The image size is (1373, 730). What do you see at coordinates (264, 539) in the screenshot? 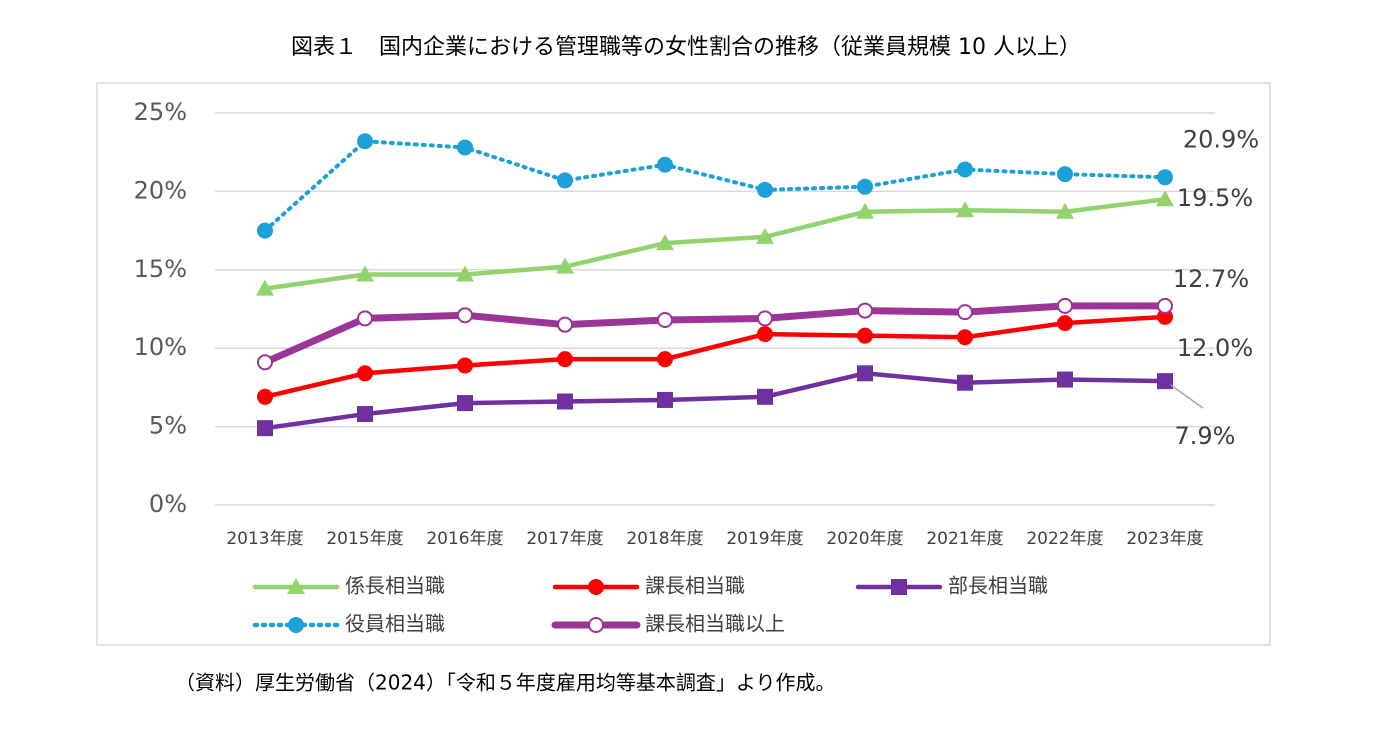
I see `x-tick-label: 2013年度` at bounding box center [264, 539].